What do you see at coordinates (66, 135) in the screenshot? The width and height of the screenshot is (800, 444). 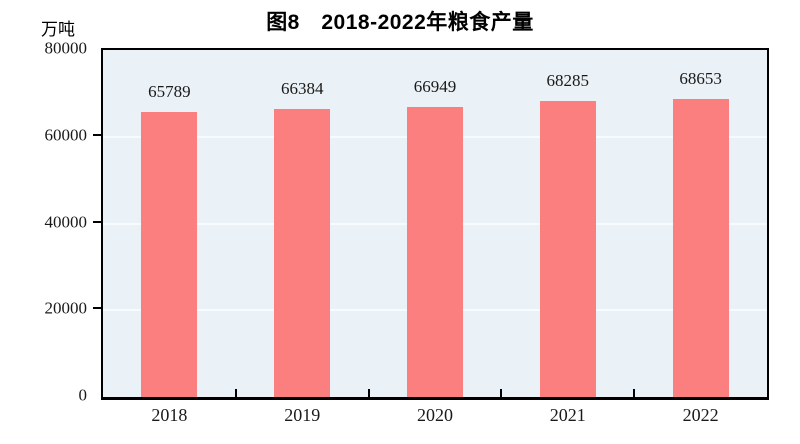 I see `y-axis-tick-label: 60000` at bounding box center [66, 135].